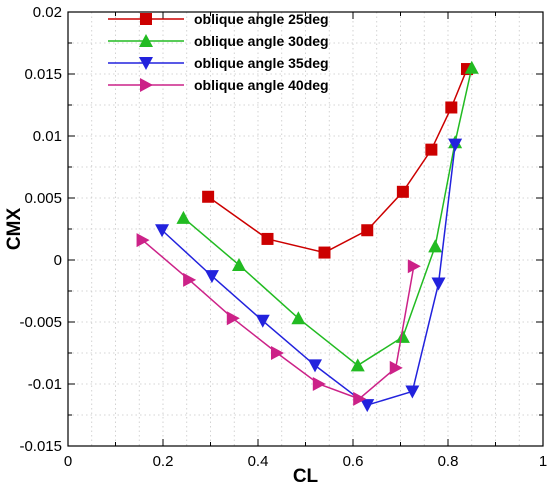 The width and height of the screenshot is (550, 487). What do you see at coordinates (448, 461) in the screenshot?
I see `x-tick-label: 0.8` at bounding box center [448, 461].